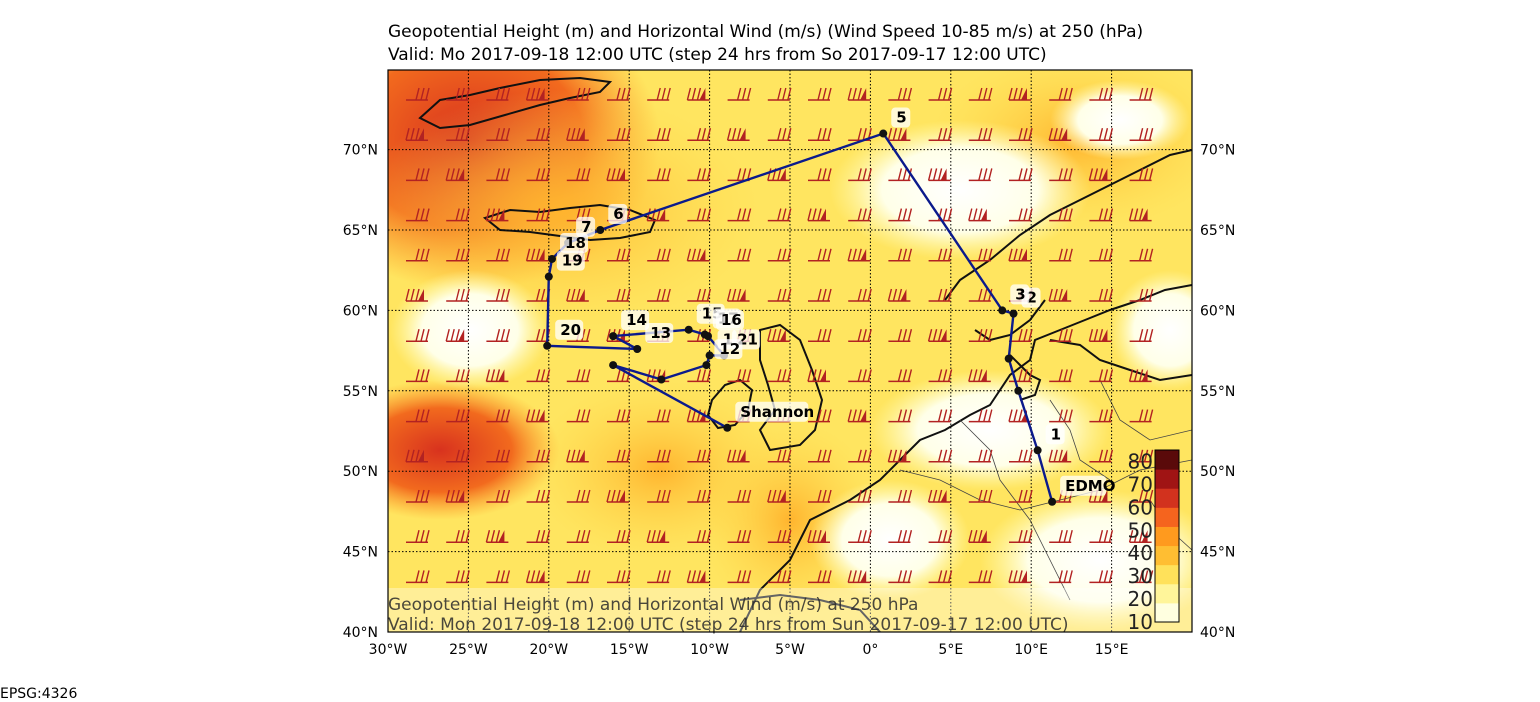  I want to click on colorbar-frame, so click(1167, 536).